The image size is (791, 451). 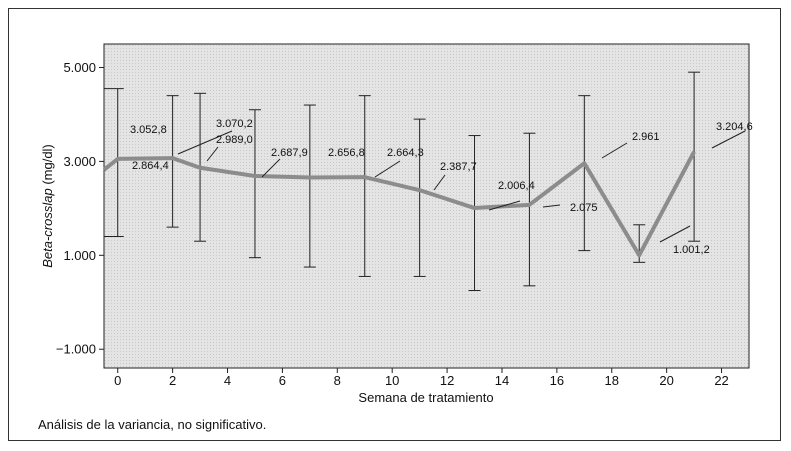 I want to click on x-tick-label: 20, so click(x=666, y=380).